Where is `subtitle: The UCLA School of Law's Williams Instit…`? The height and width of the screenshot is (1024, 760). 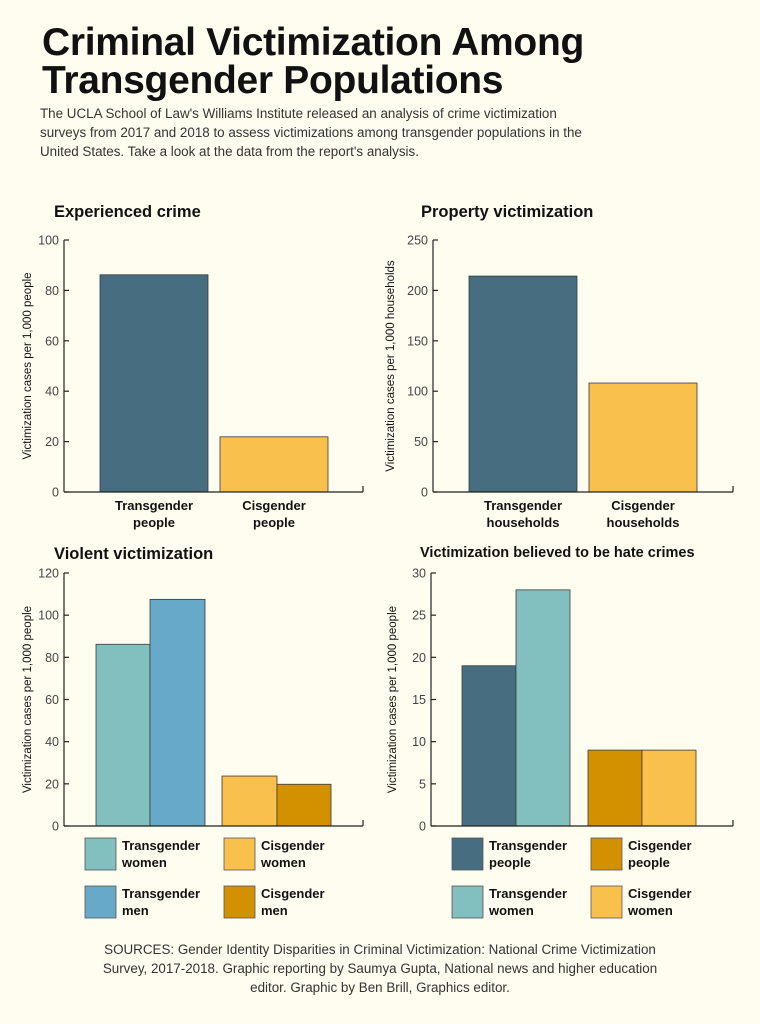 subtitle: The UCLA School of Law's Williams Instit… is located at coordinates (311, 132).